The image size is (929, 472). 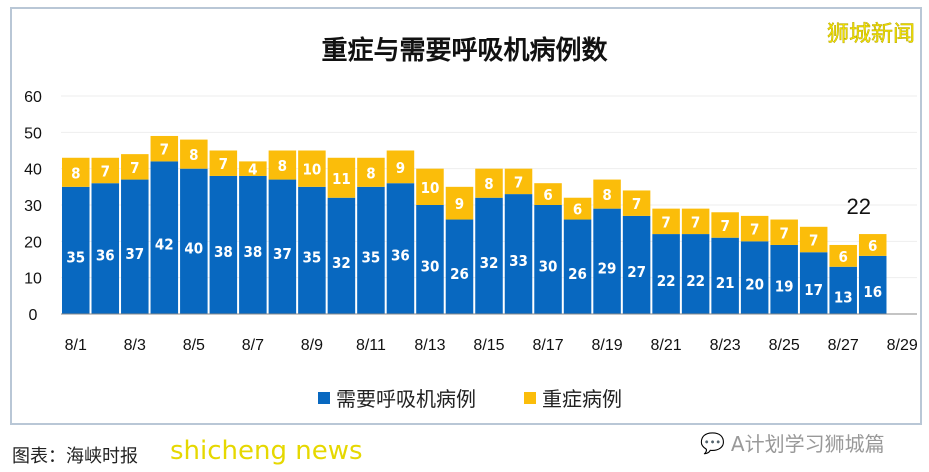 What do you see at coordinates (872, 292) in the screenshot?
I see `data-label: 16` at bounding box center [872, 292].